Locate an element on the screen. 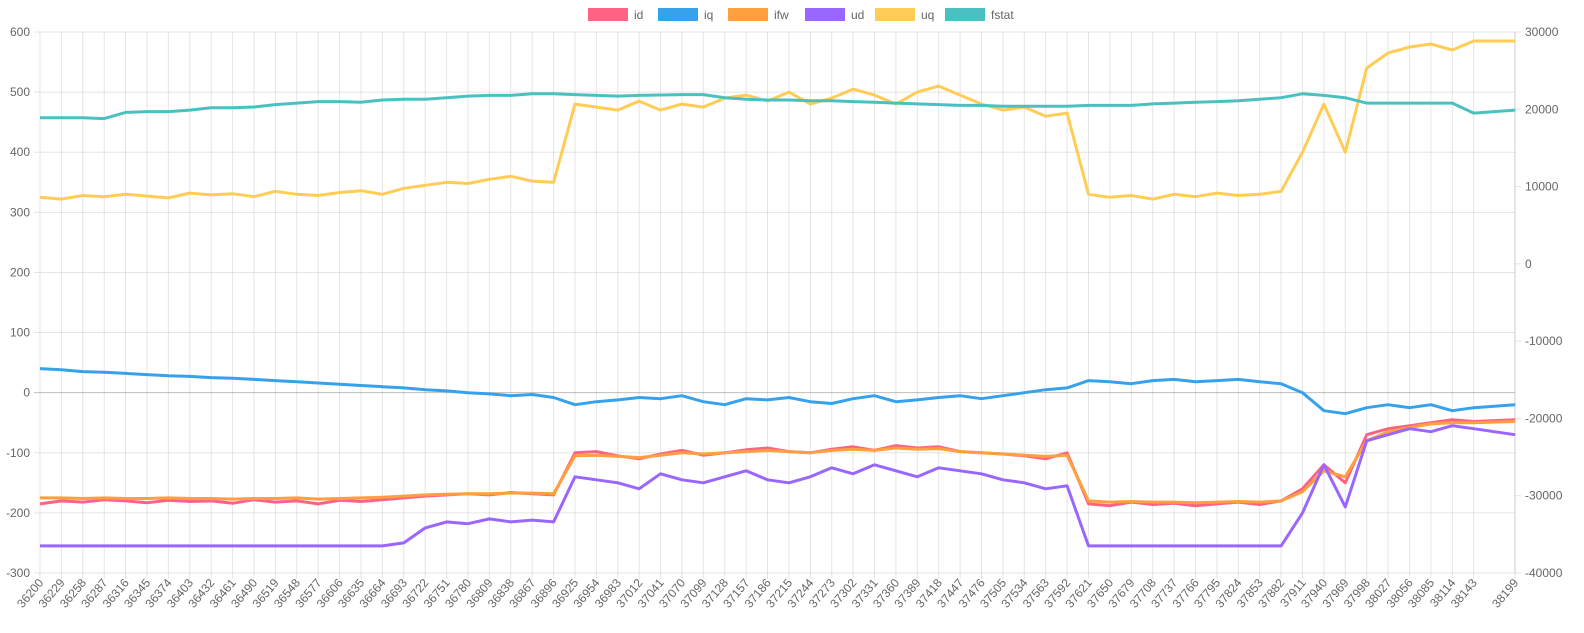 This screenshot has width=1584, height=633. y-left-tick-label: 400 is located at coordinates (20, 152).